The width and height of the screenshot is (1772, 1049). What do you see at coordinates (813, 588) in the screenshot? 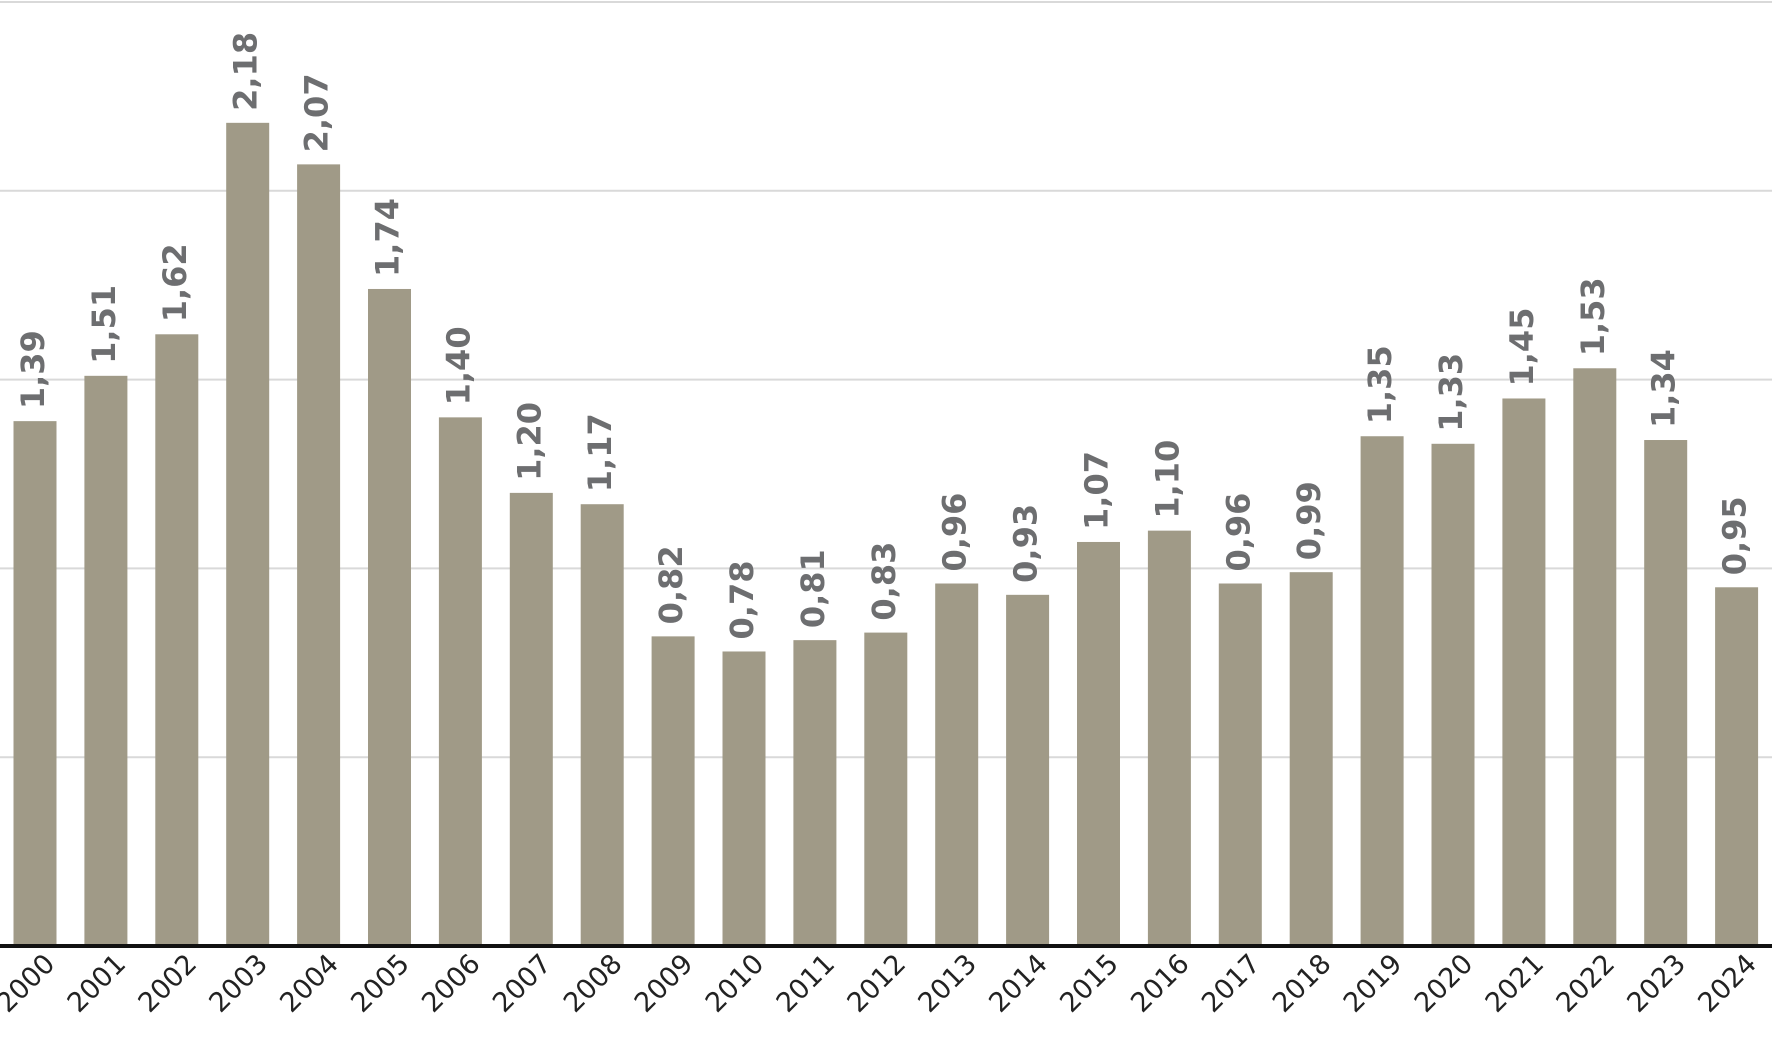
I see `value-label: 0,81` at bounding box center [813, 588].